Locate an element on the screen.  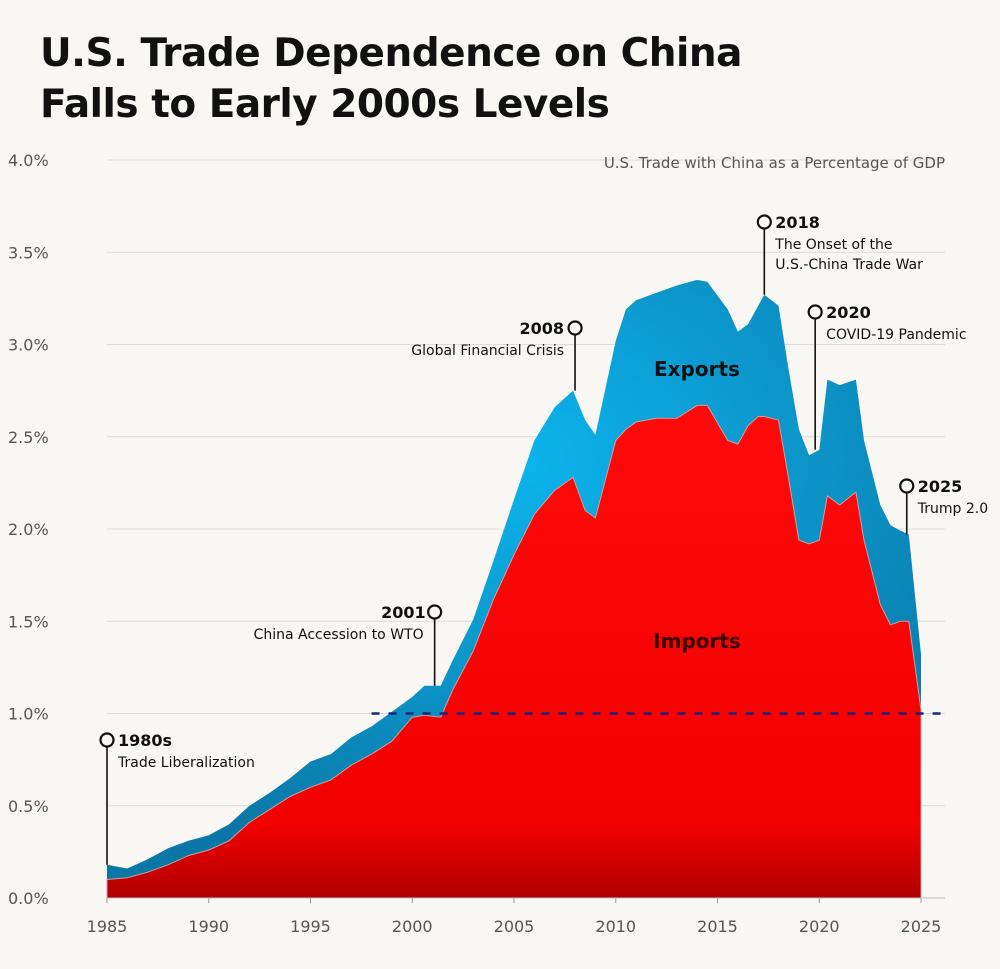
annotation-1980s: 1980s Trade Liberalization is located at coordinates (177, 798).